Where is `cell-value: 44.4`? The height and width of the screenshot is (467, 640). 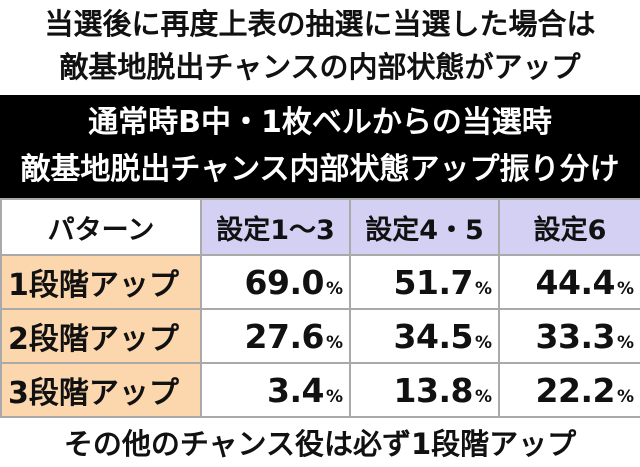 cell-value: 44.4 is located at coordinates (575, 282).